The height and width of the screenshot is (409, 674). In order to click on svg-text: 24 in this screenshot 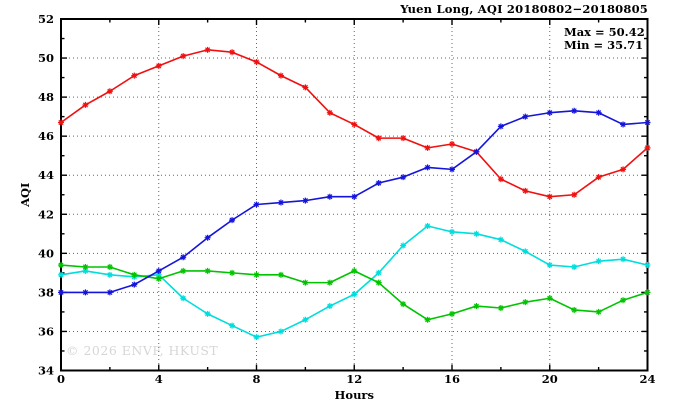, I will do `click(647, 379)`.